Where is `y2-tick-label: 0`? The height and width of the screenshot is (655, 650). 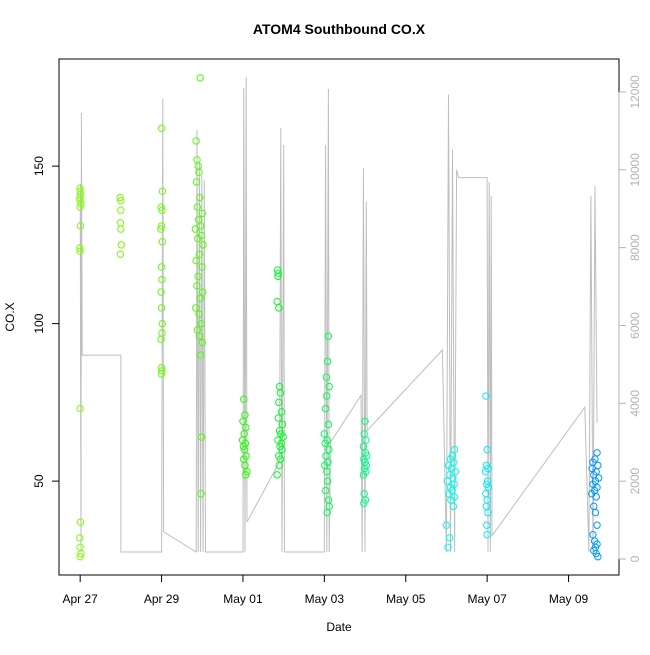
y2-tick-label: 0 is located at coordinates (635, 558).